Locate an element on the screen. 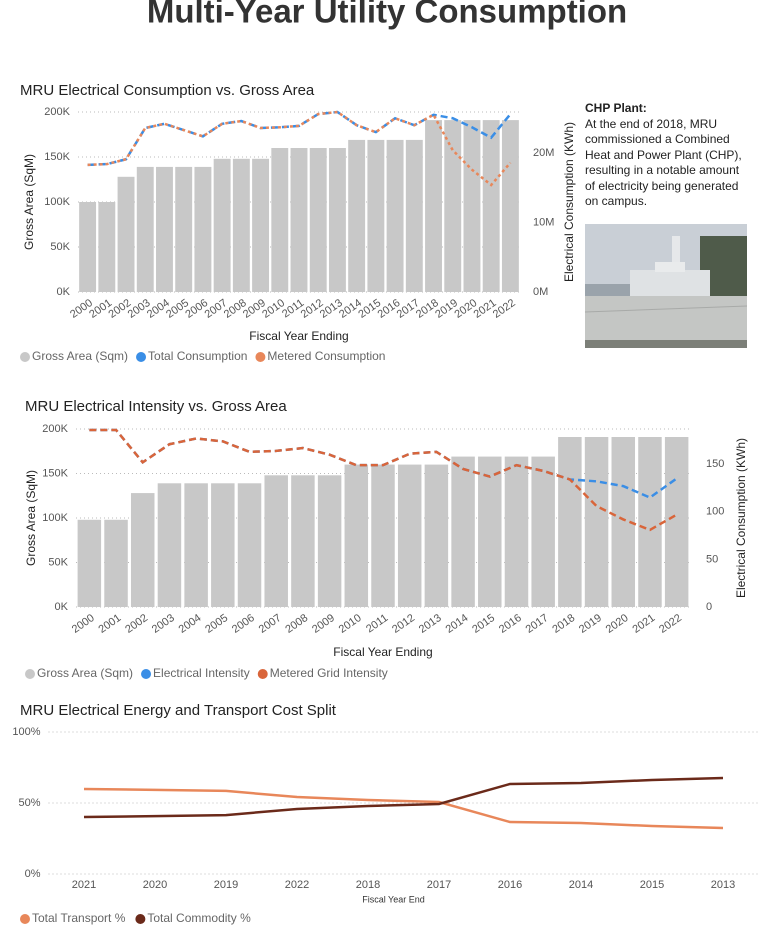 Image resolution: width=773 pixels, height=940 pixels. x-tick-label: 2011 is located at coordinates (377, 623).